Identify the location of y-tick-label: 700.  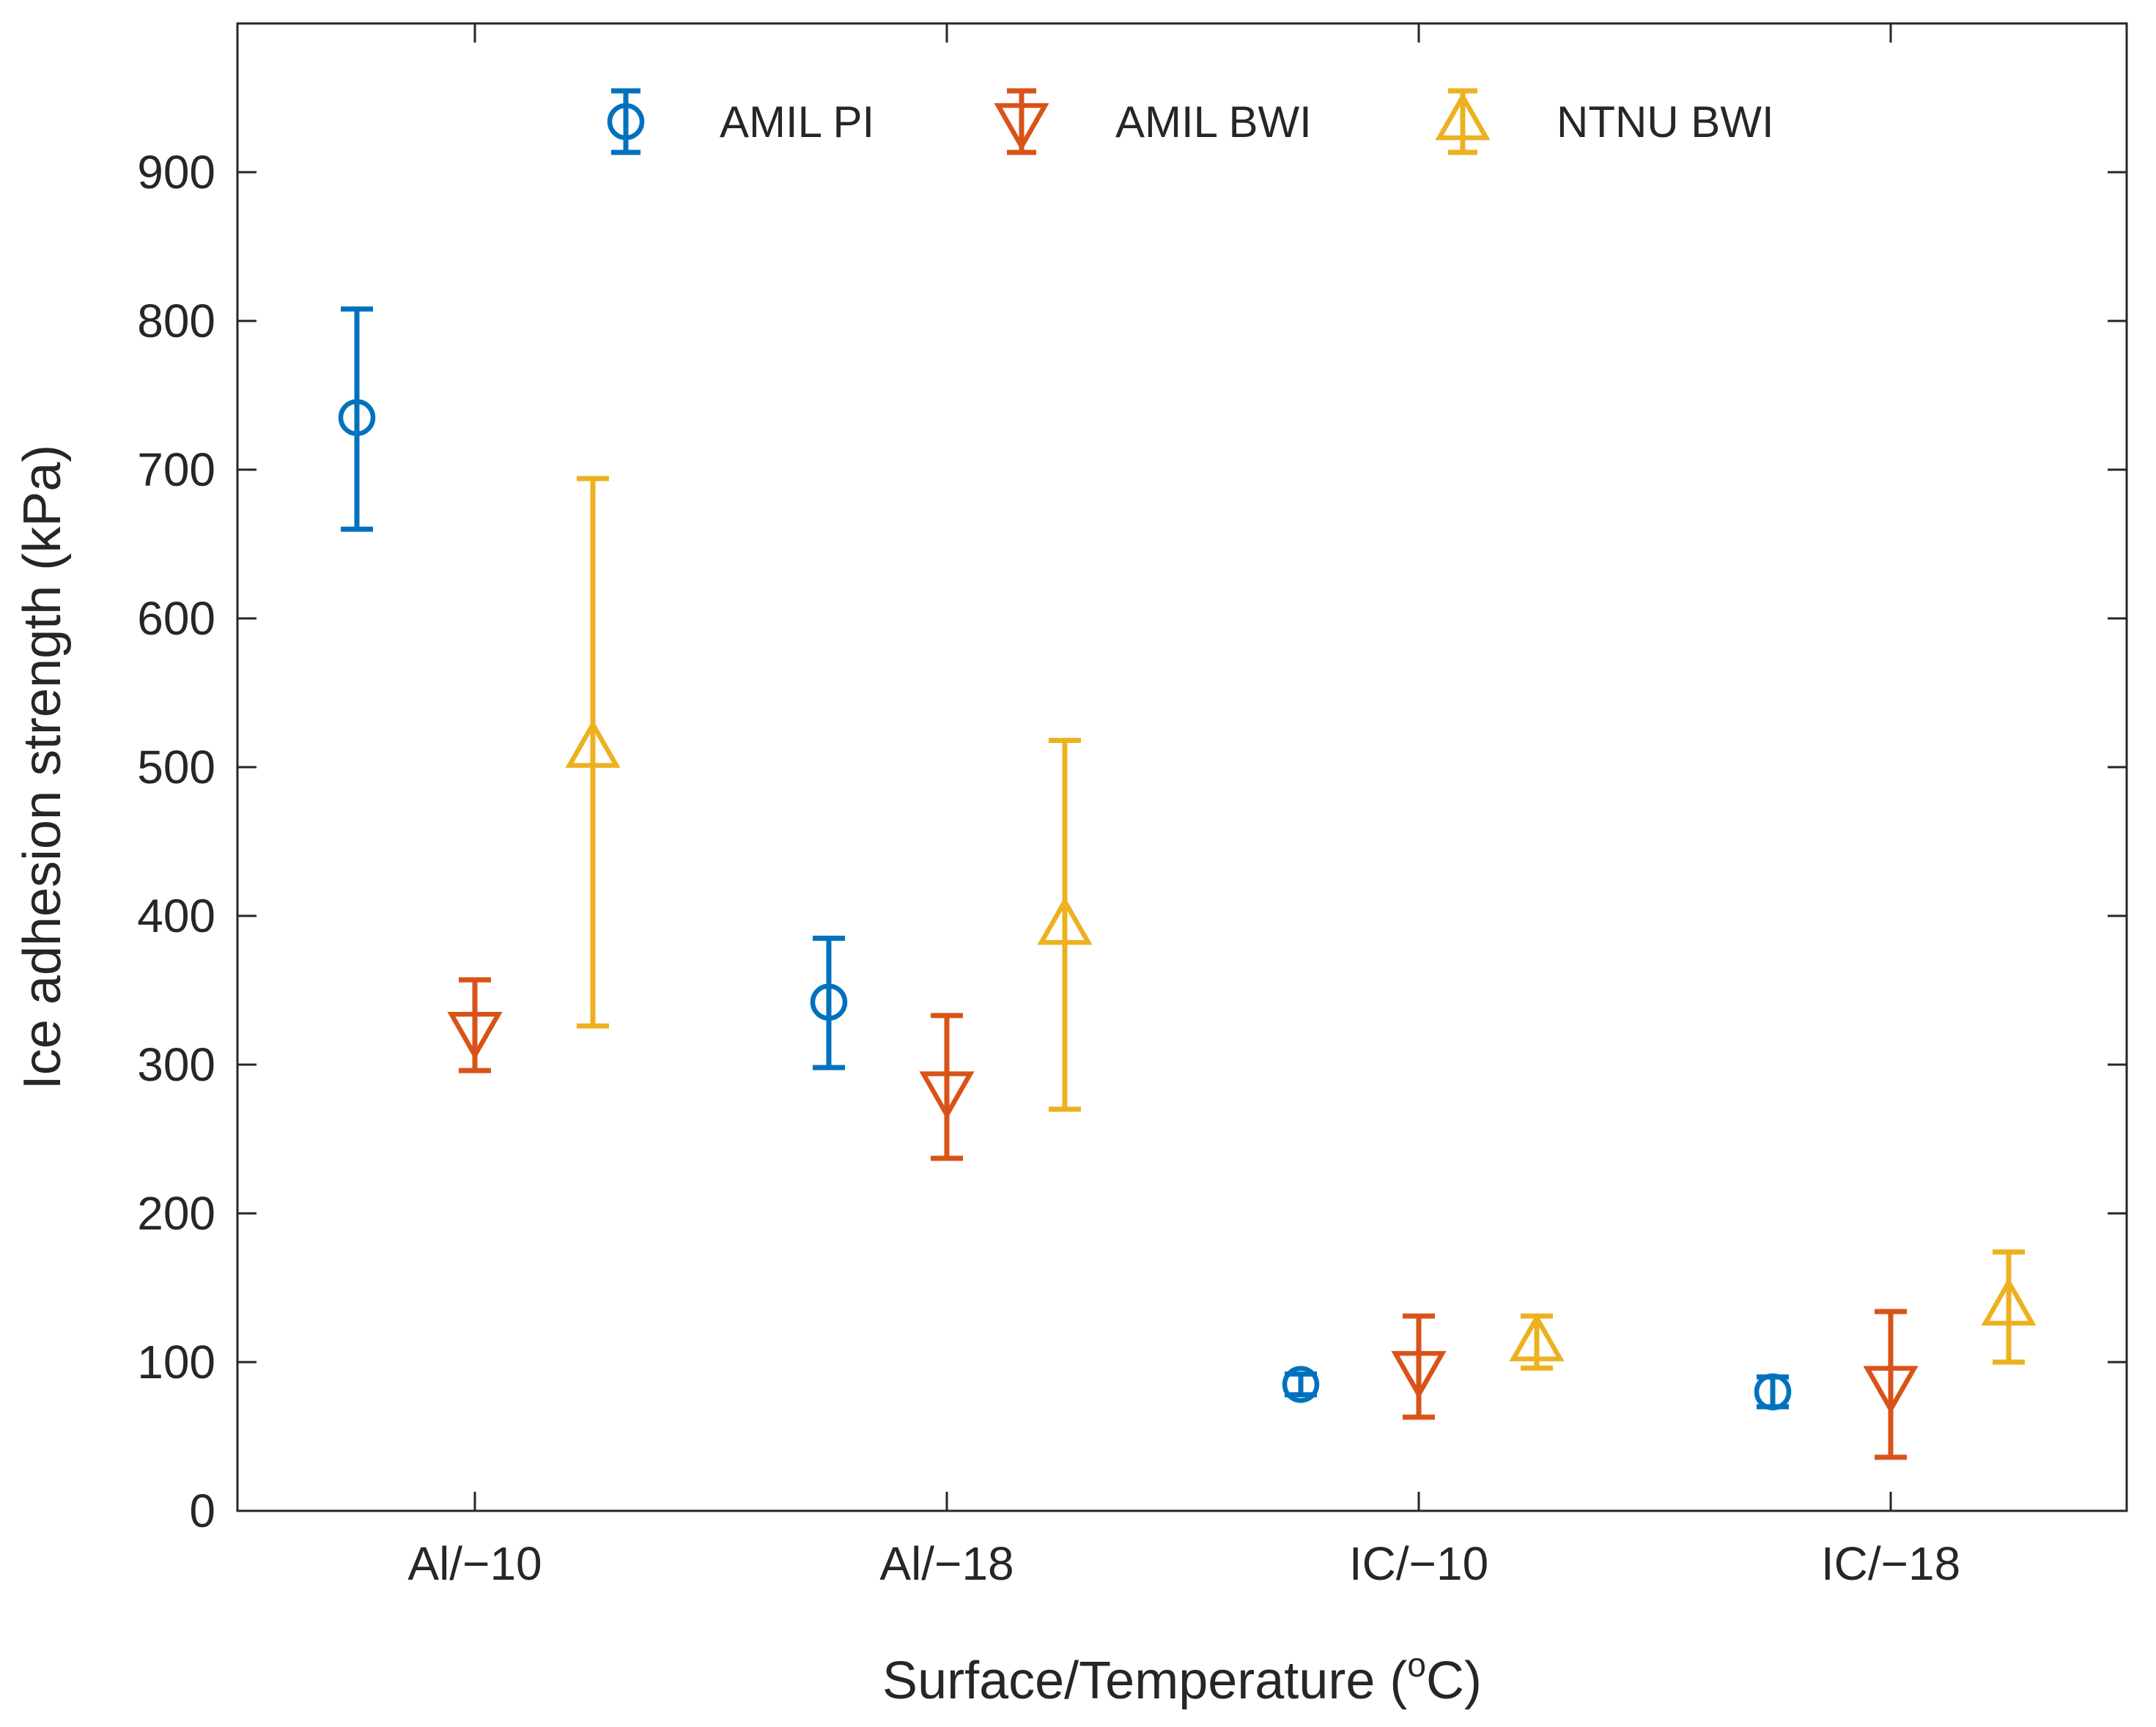
(176, 470).